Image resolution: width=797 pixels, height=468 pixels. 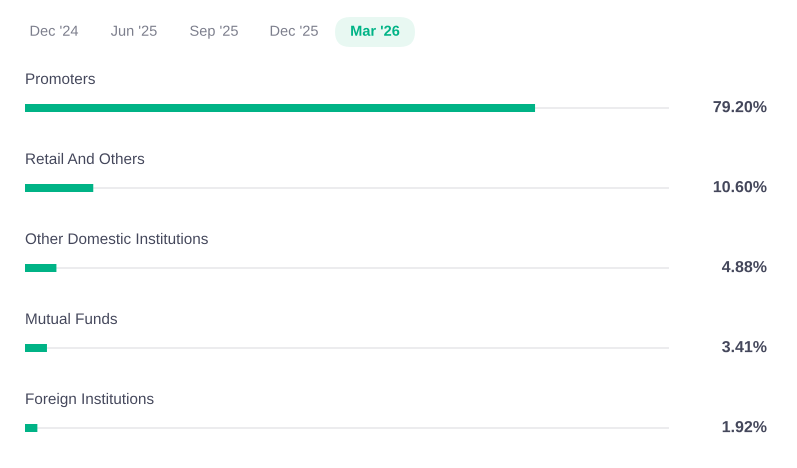 I want to click on chart-title: Mar '26, so click(x=375, y=31).